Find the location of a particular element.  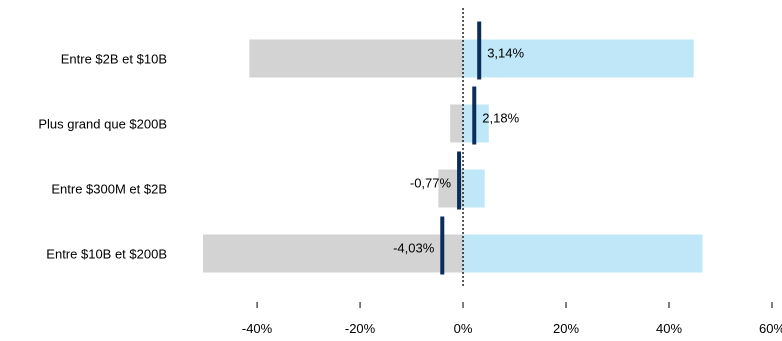

x-tick-label: -40% is located at coordinates (257, 328).